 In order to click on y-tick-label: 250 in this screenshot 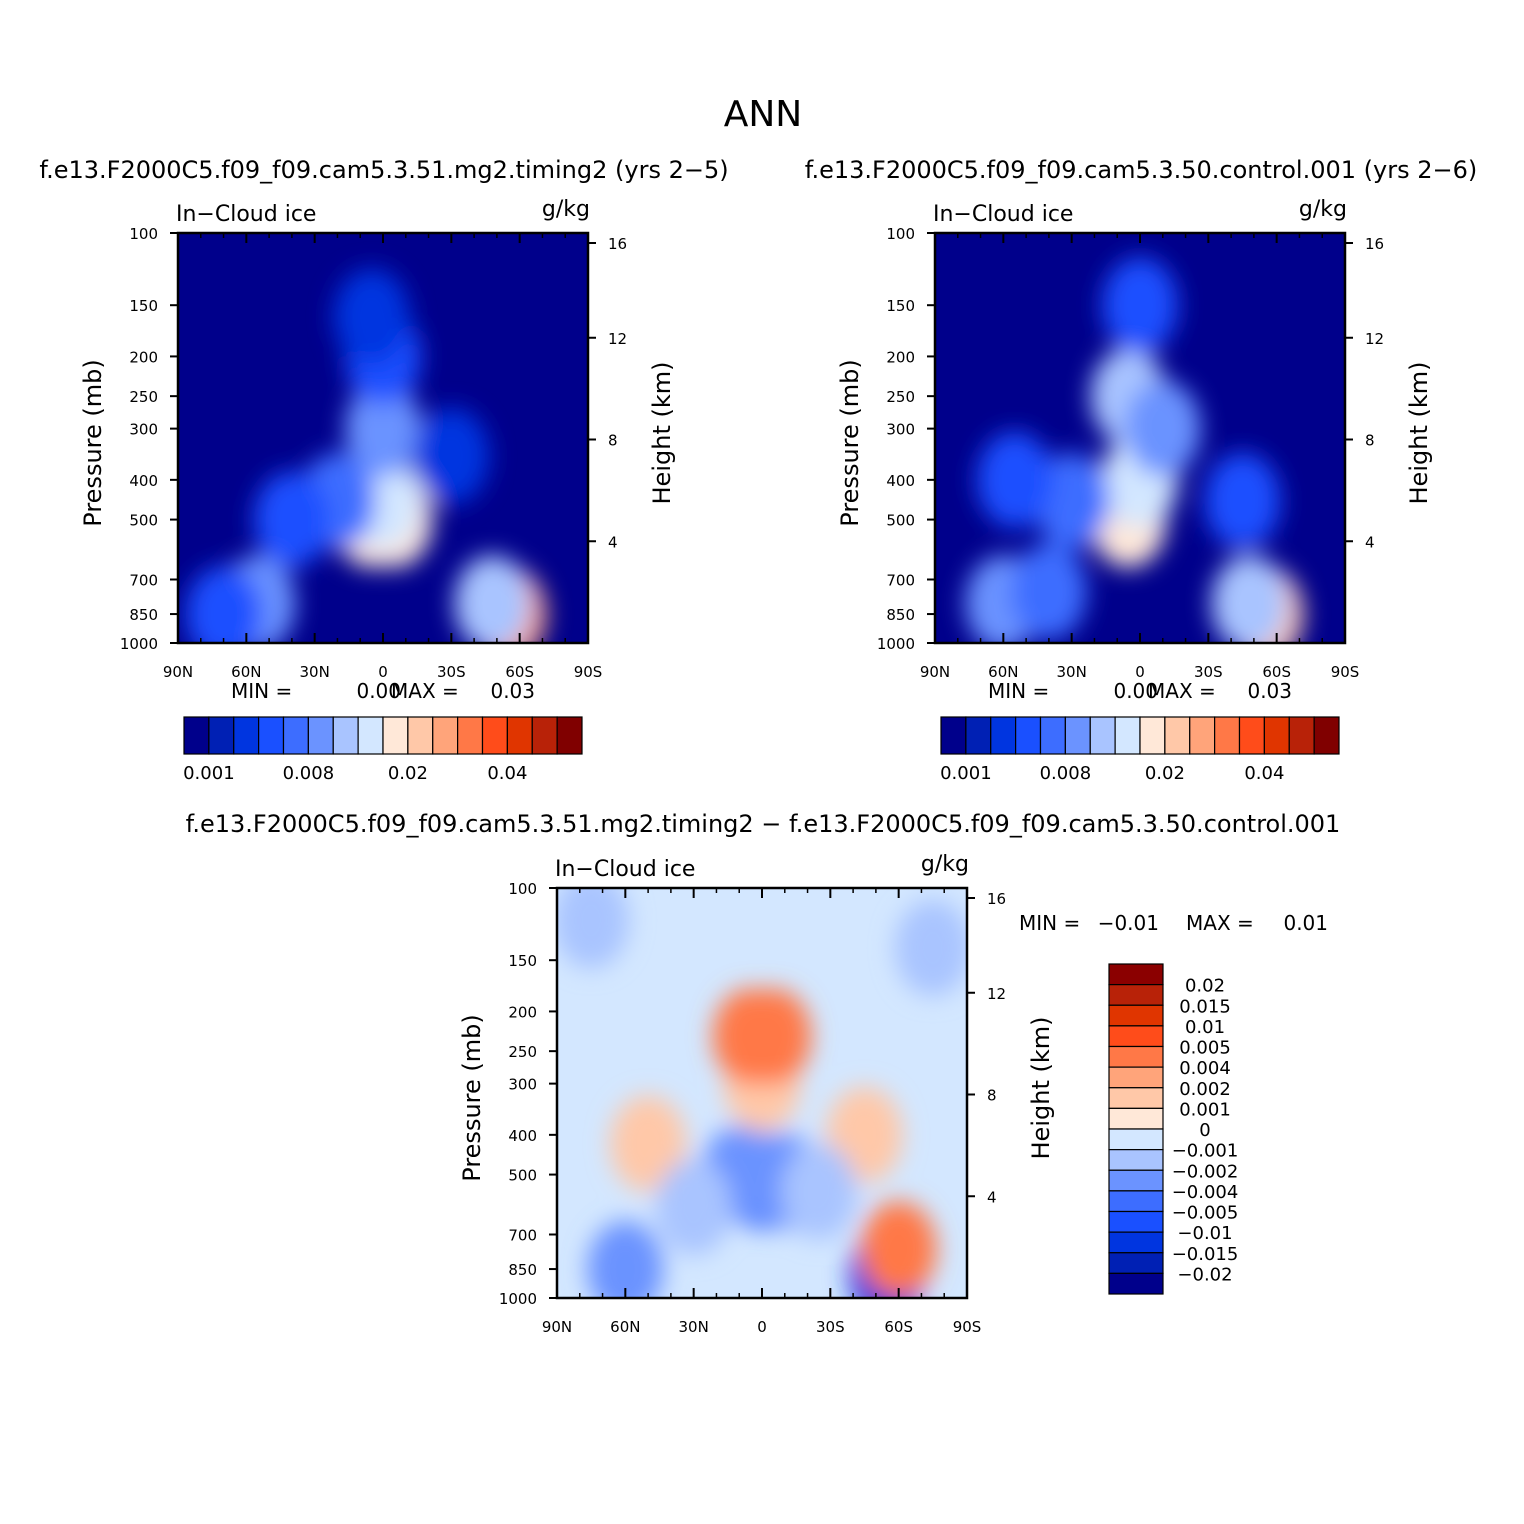, I will do `click(900, 397)`.